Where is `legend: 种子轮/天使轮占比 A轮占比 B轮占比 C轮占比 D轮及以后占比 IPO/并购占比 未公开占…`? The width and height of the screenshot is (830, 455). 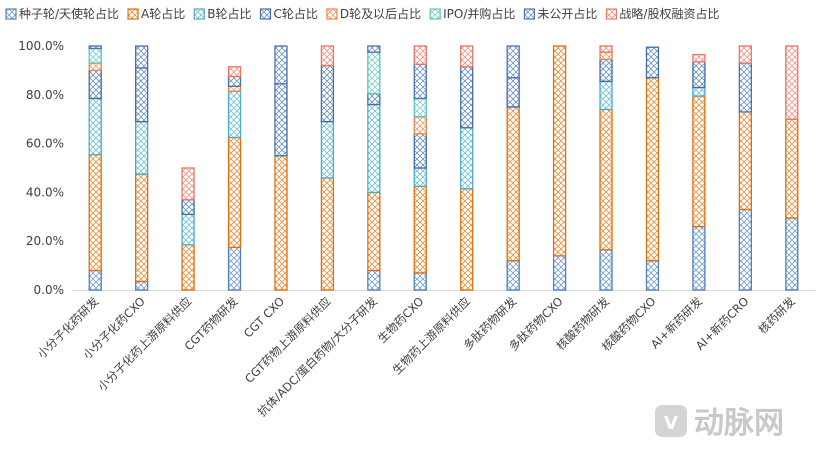
legend: 种子轮/天使轮占比 A轮占比 B轮占比 C轮占比 D轮及以后占比 IPO/并购占比 未公开占… is located at coordinates (362, 13).